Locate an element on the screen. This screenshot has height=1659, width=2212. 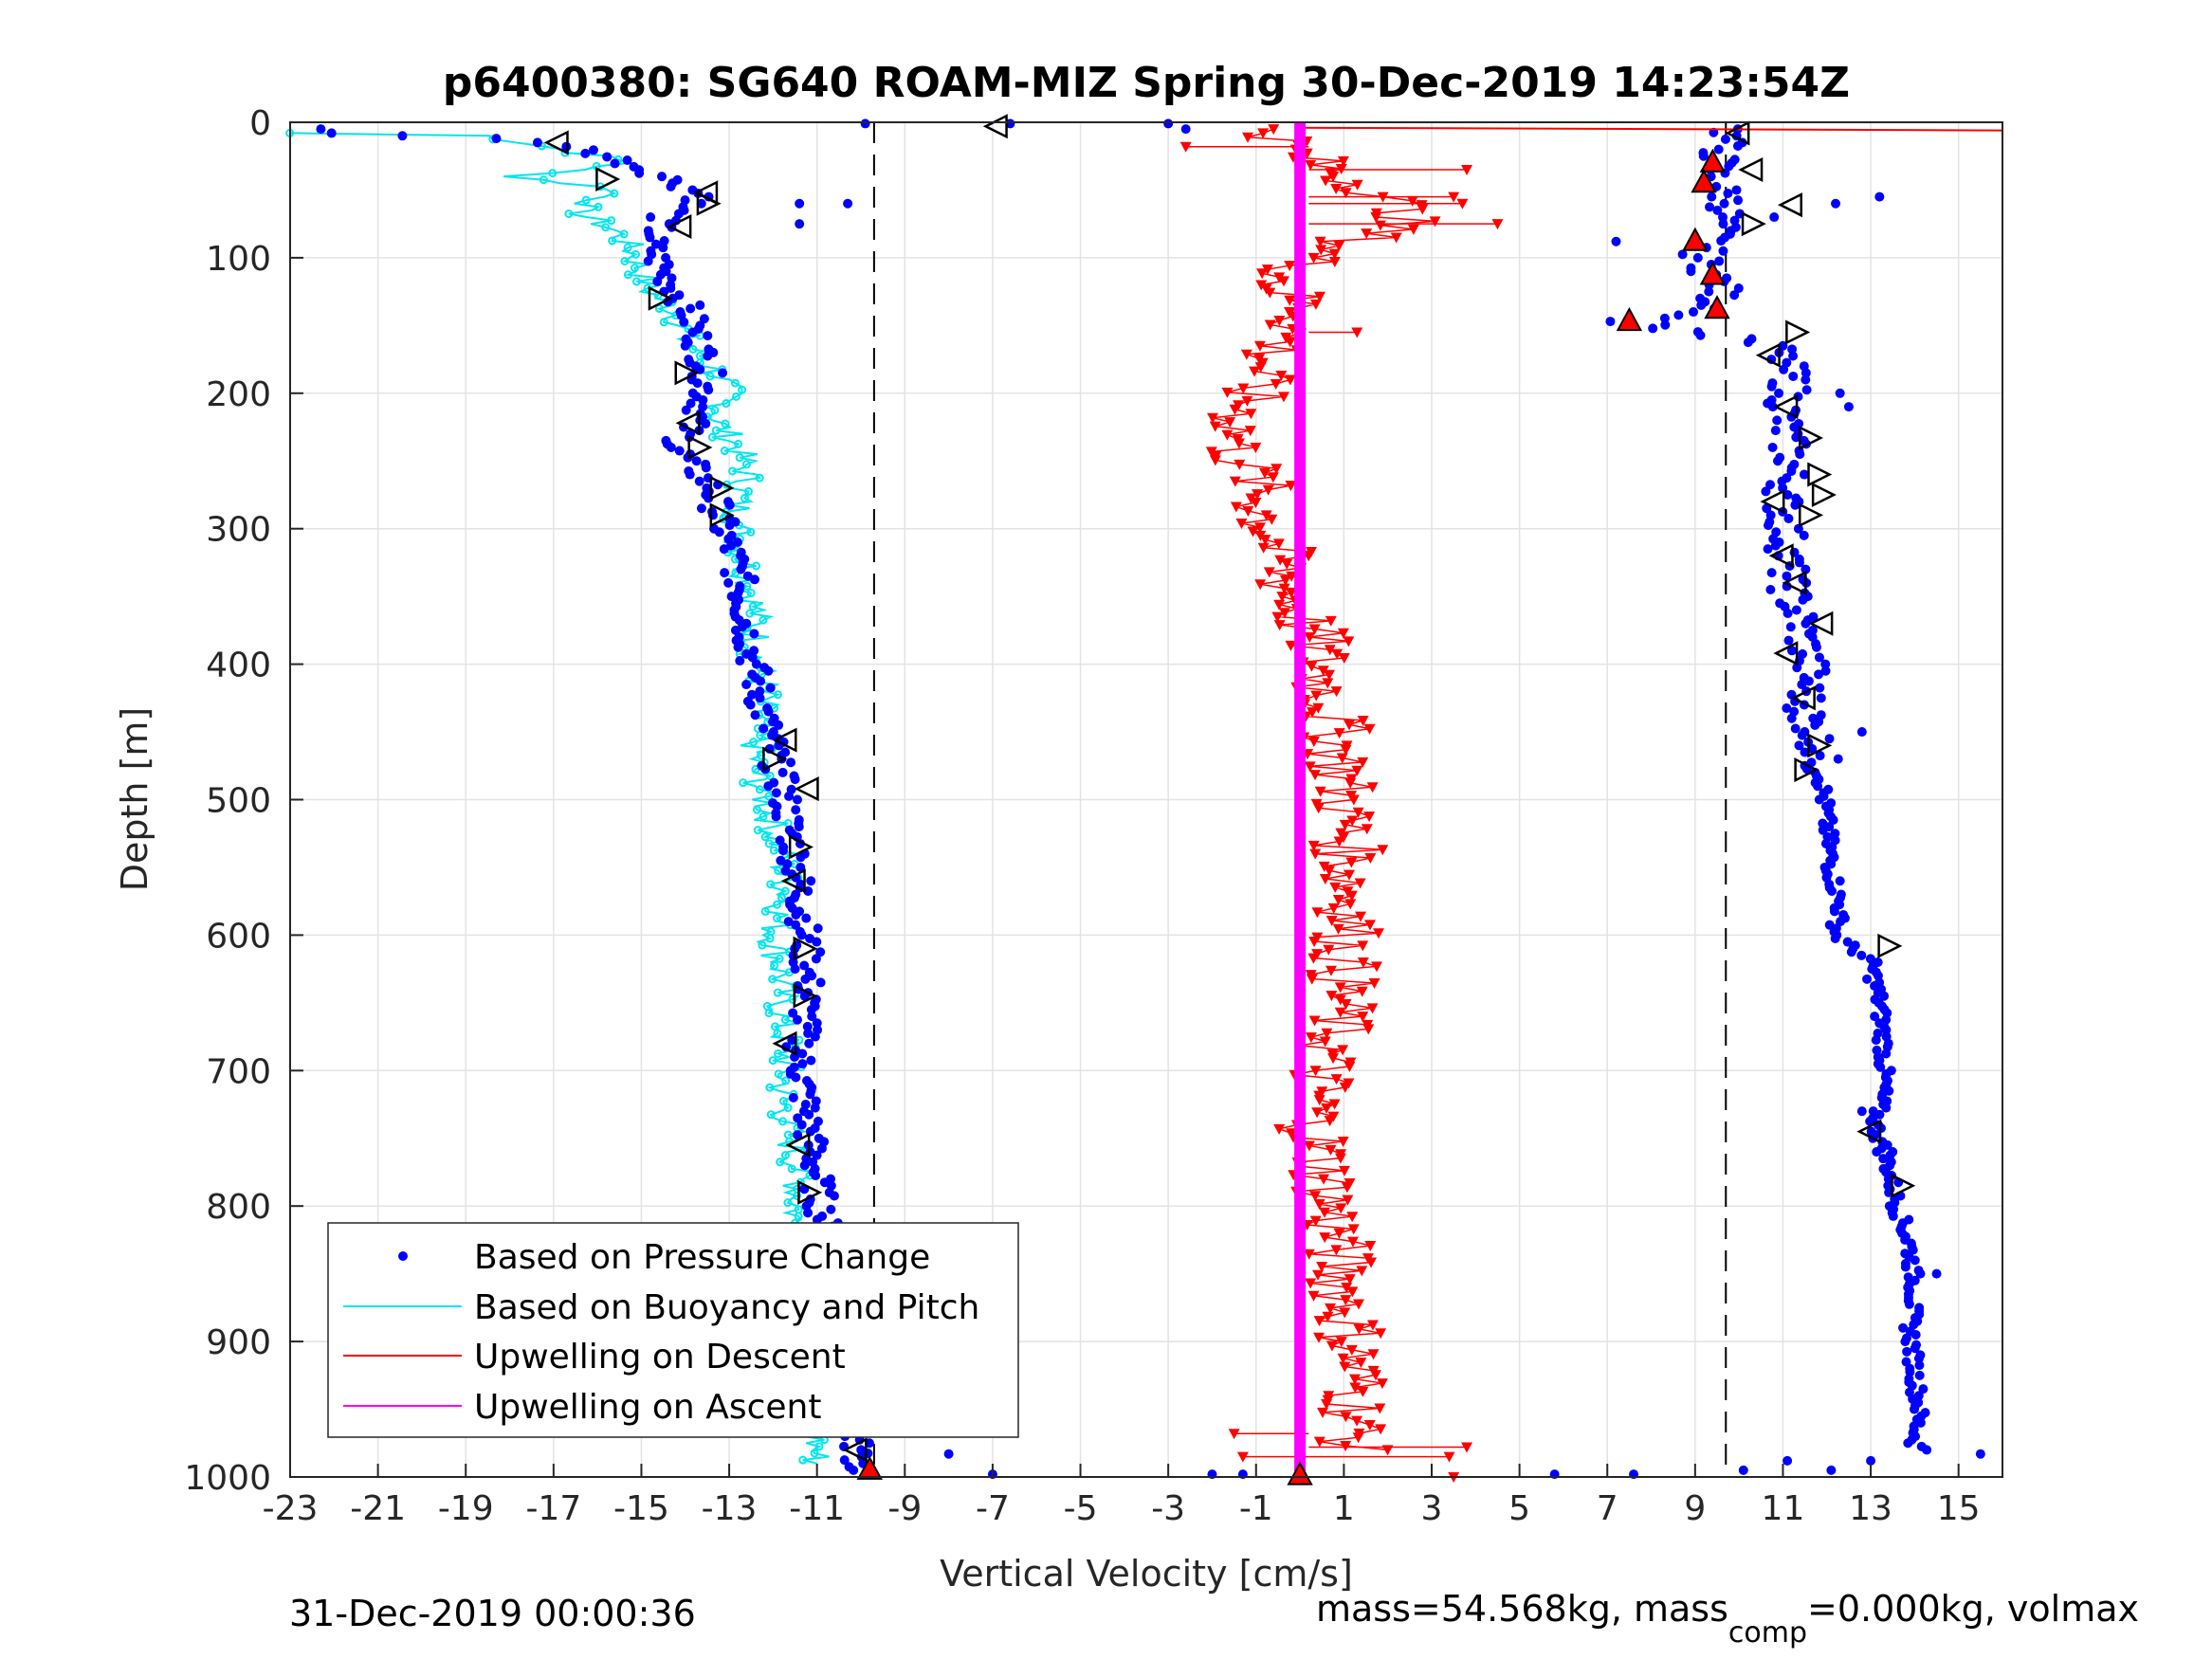
x-tick-label: -13 is located at coordinates (730, 1508).